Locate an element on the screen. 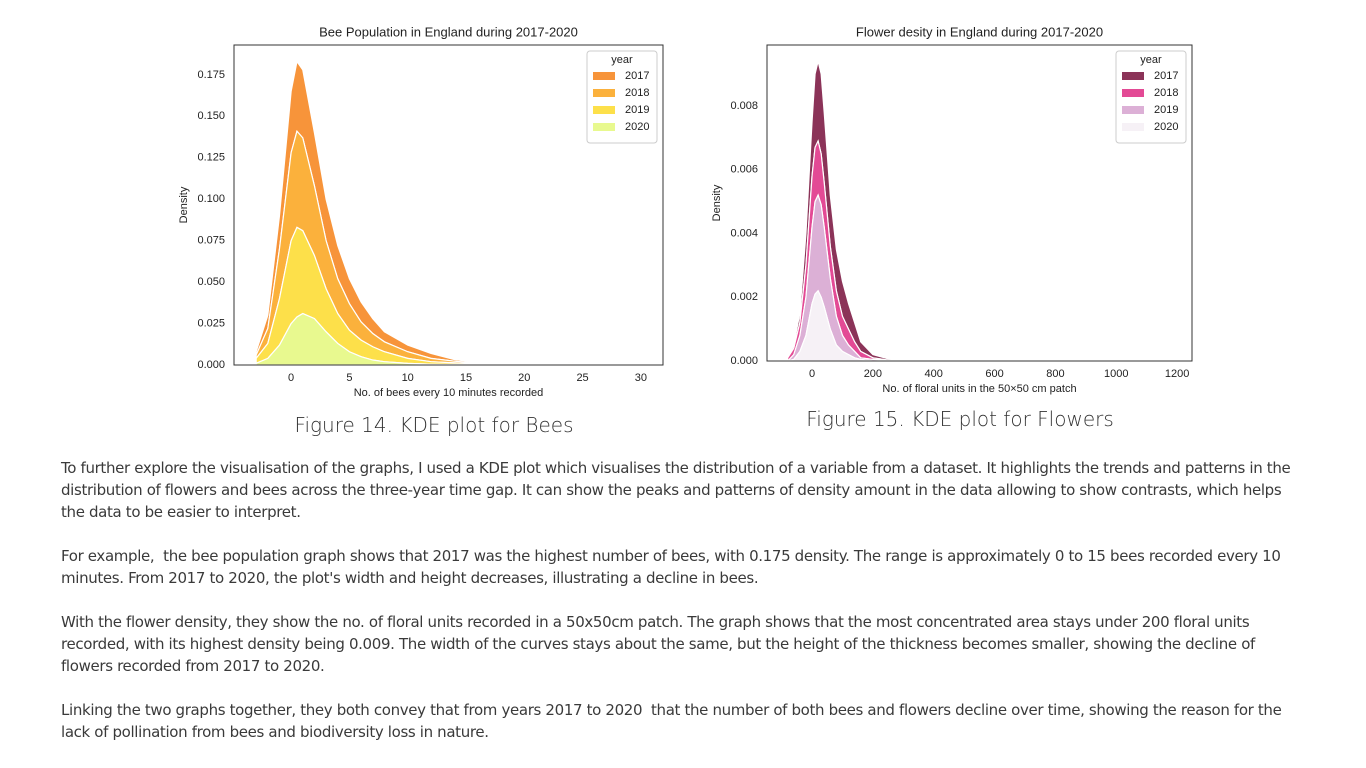 The width and height of the screenshot is (1366, 768). x-tick-label: 30 is located at coordinates (641, 378).